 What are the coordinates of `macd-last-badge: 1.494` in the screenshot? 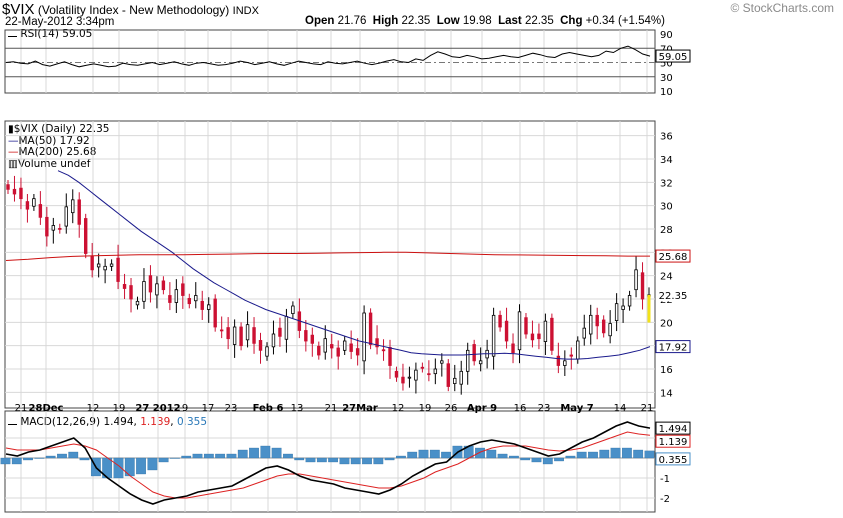 It's located at (673, 429).